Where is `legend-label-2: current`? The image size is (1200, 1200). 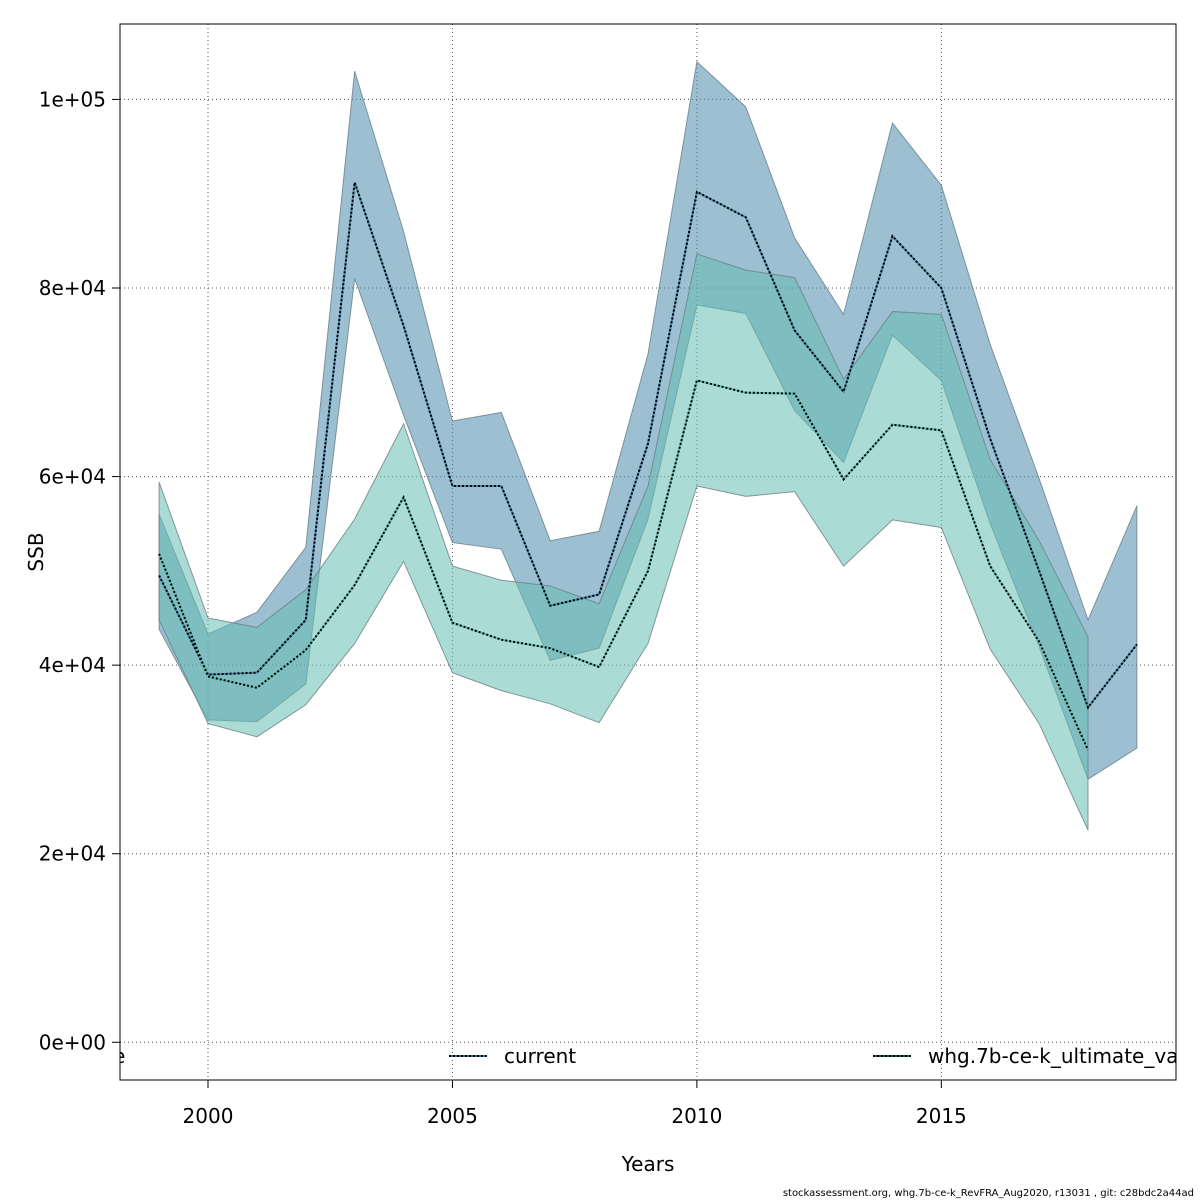
legend-label-2: current is located at coordinates (540, 1056).